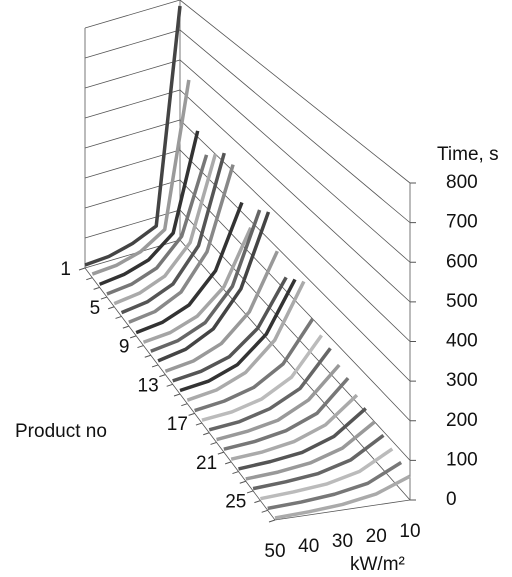 The width and height of the screenshot is (512, 577). Describe the element at coordinates (308, 546) in the screenshot. I see `x-tick-label: 40` at that location.